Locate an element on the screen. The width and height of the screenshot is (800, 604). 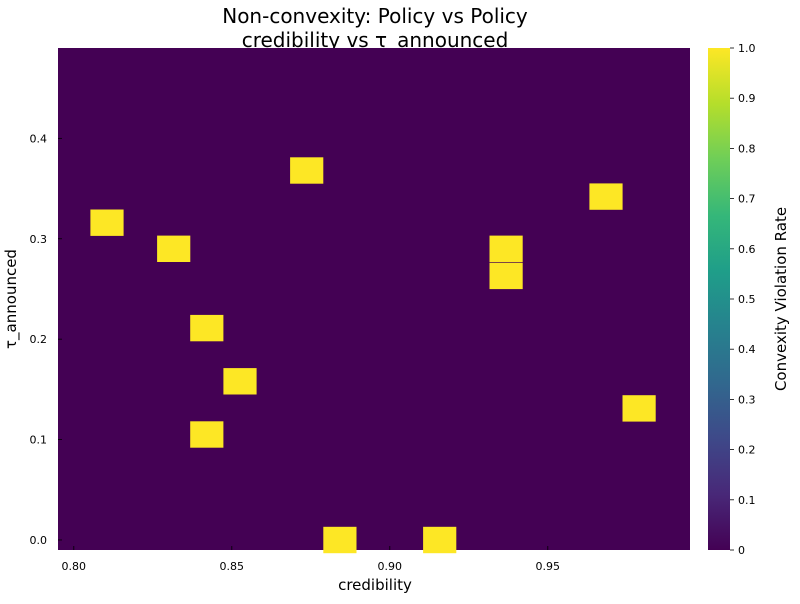
x-axis-ticks: 0.80 0.85 0.90 0.95 is located at coordinates (311, 559).